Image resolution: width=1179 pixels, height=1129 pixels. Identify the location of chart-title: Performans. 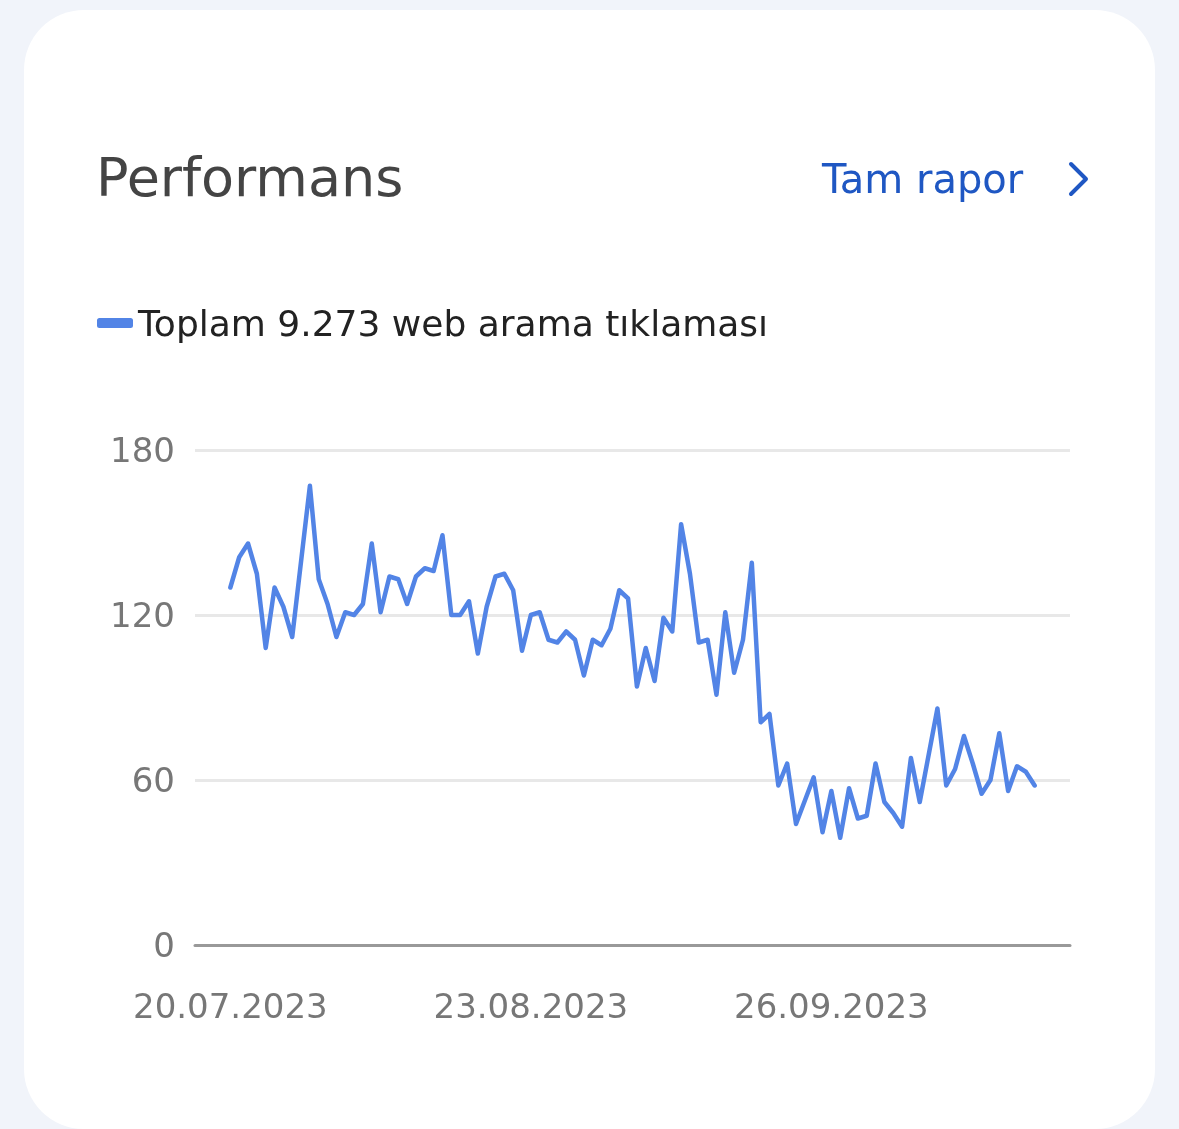
(250, 177).